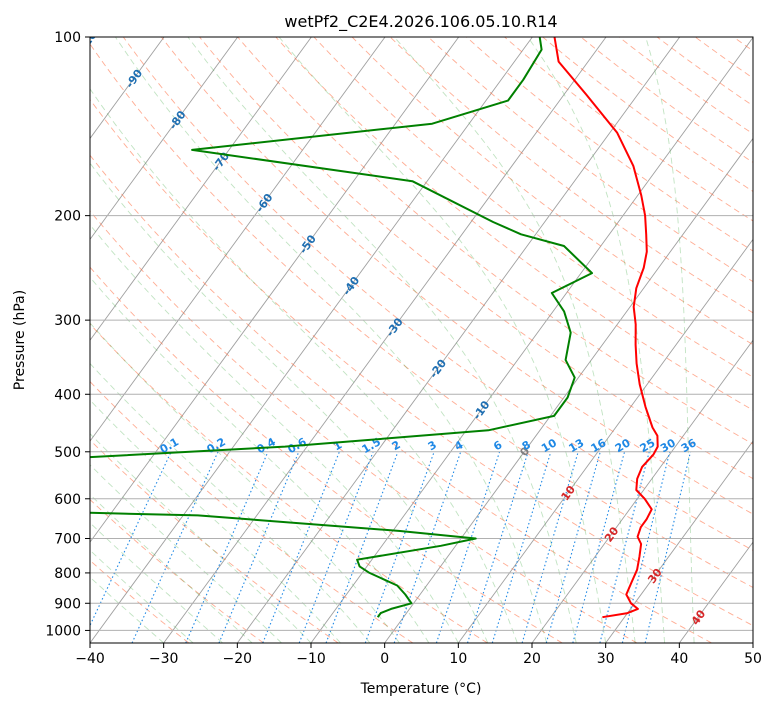 This screenshot has width=775, height=708. Describe the element at coordinates (67, 574) in the screenshot. I see `y-tick-label: 800` at that location.